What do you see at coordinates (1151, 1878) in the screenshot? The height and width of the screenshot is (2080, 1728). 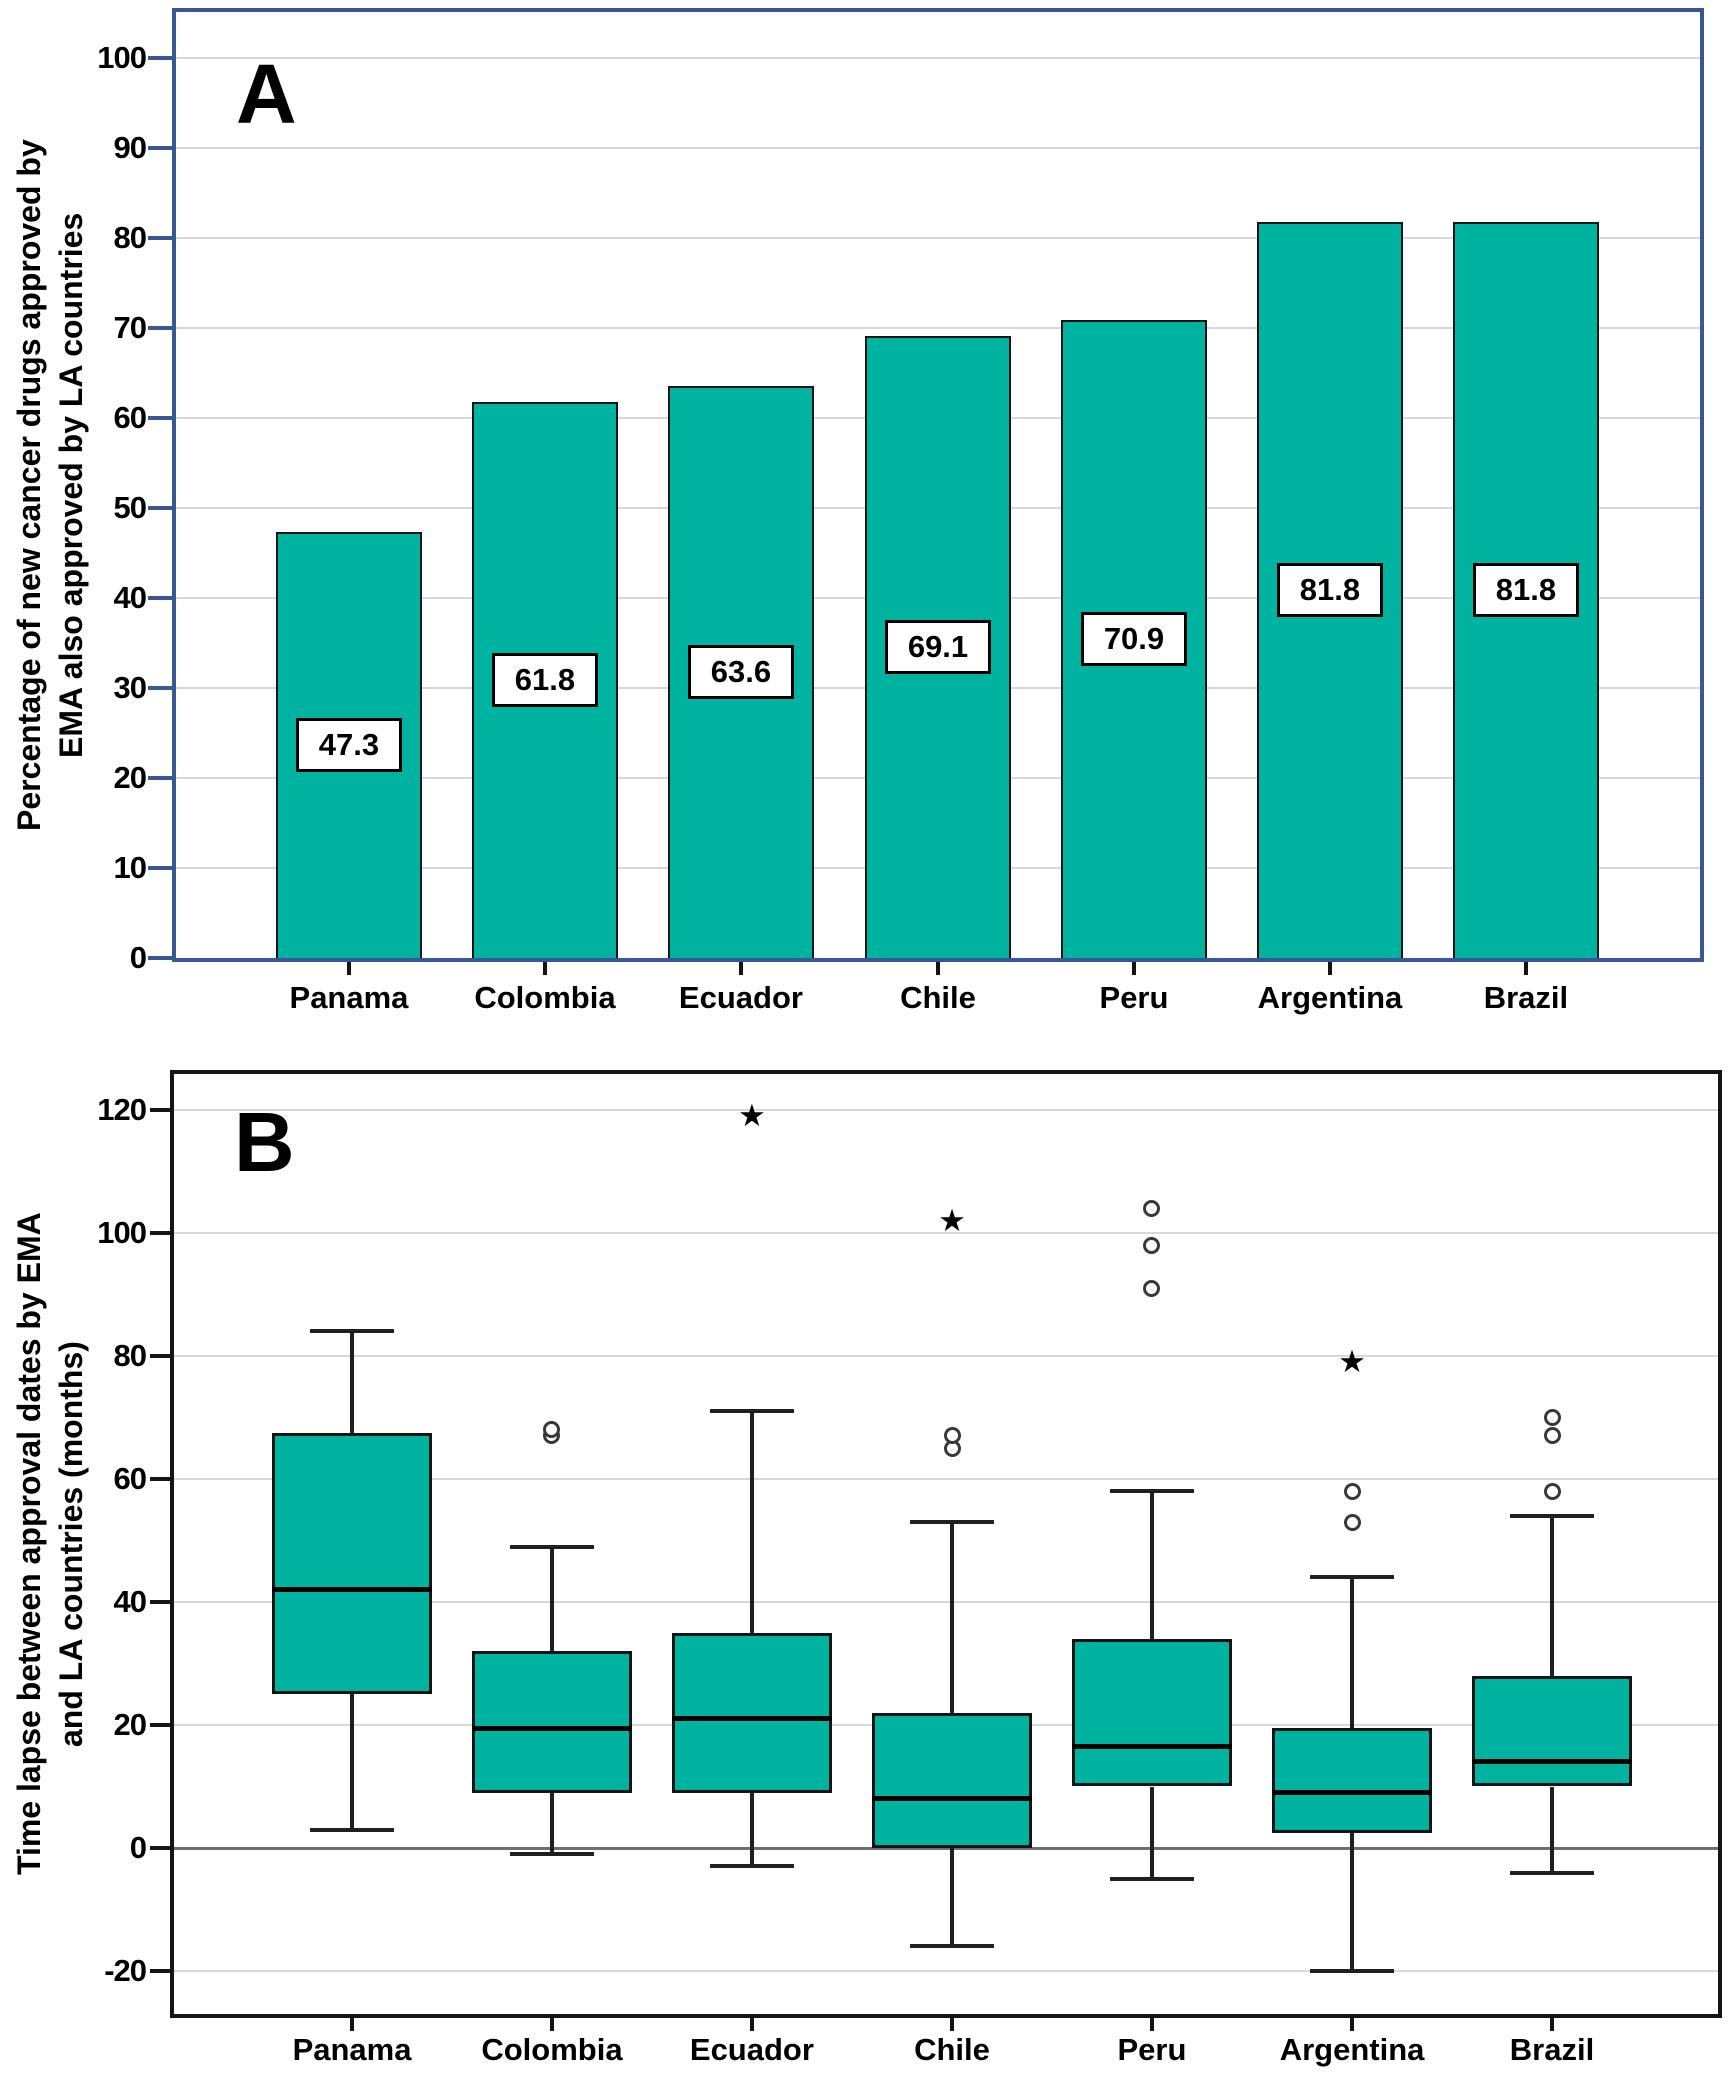 I see `whisker-cap-lower-peru` at bounding box center [1151, 1878].